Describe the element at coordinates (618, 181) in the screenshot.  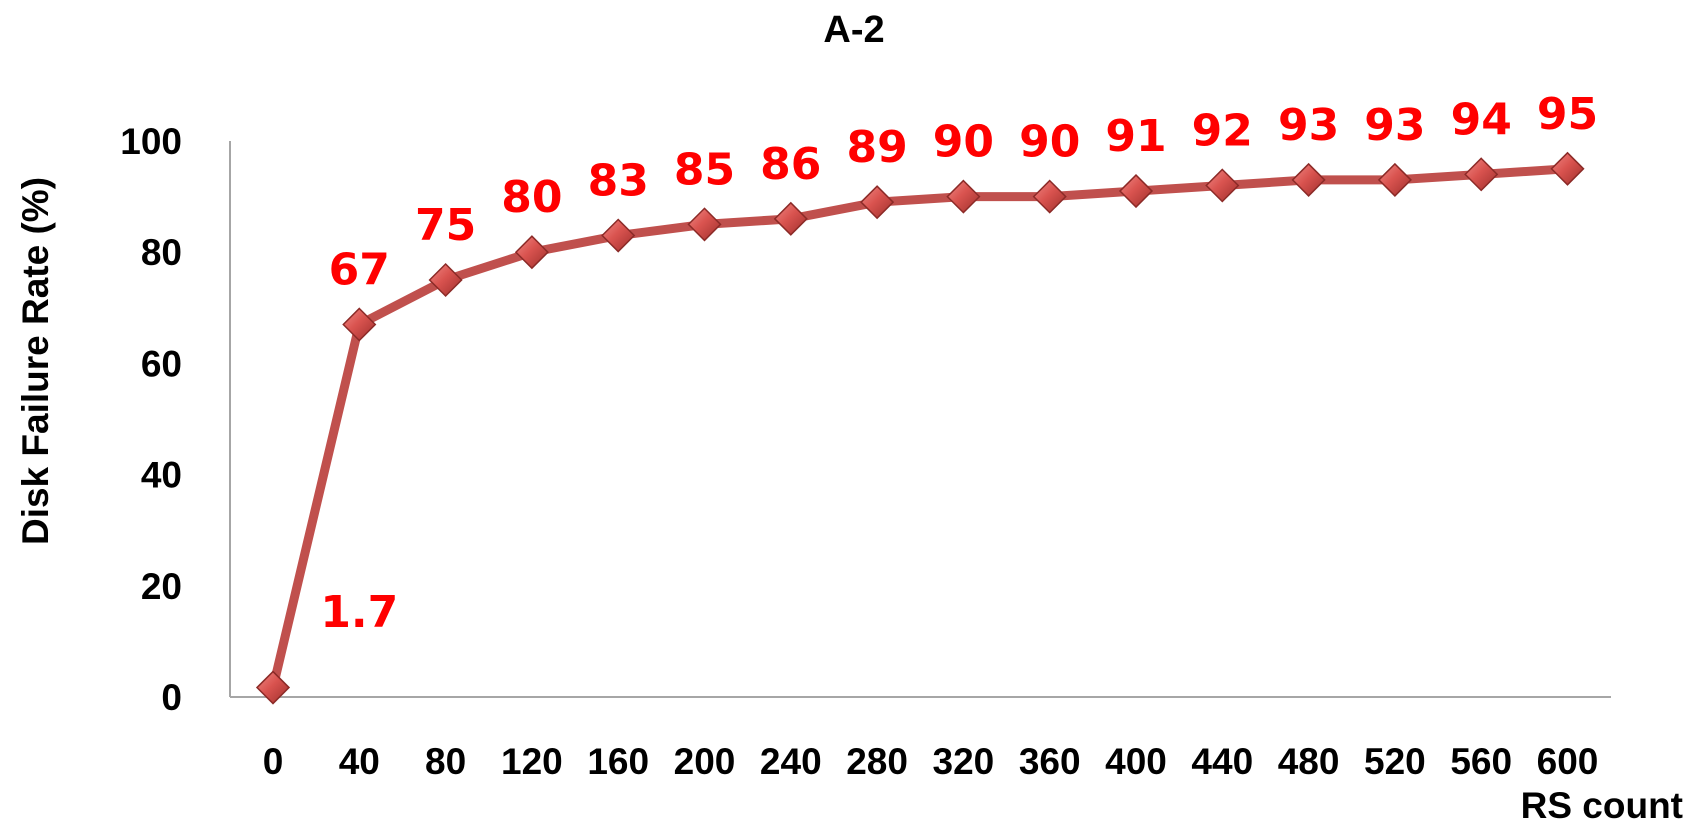
I see `data-label: 83` at that location.